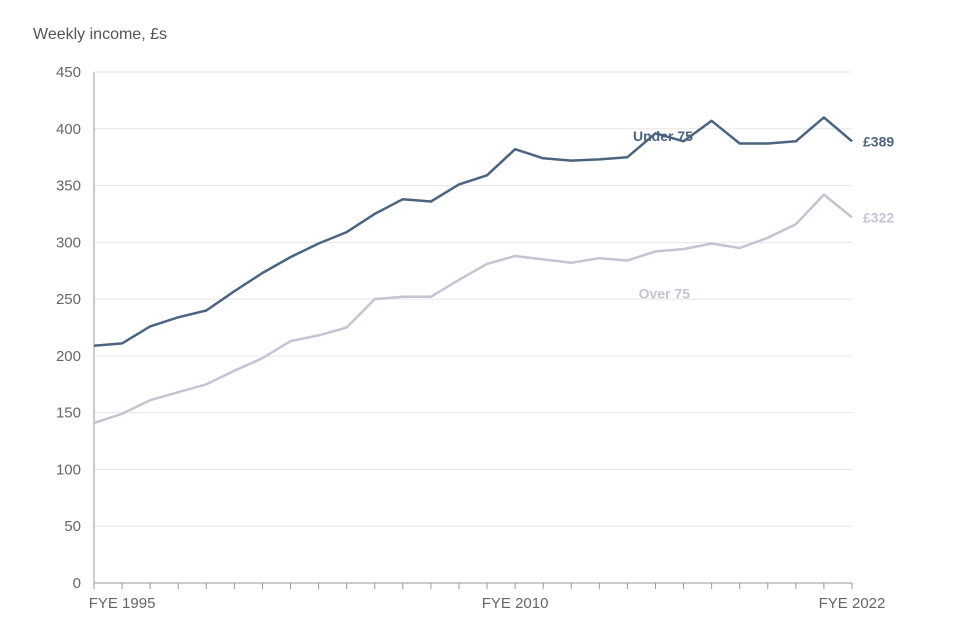  Describe the element at coordinates (852, 603) in the screenshot. I see `x-tick-label: FYE 2022` at that location.